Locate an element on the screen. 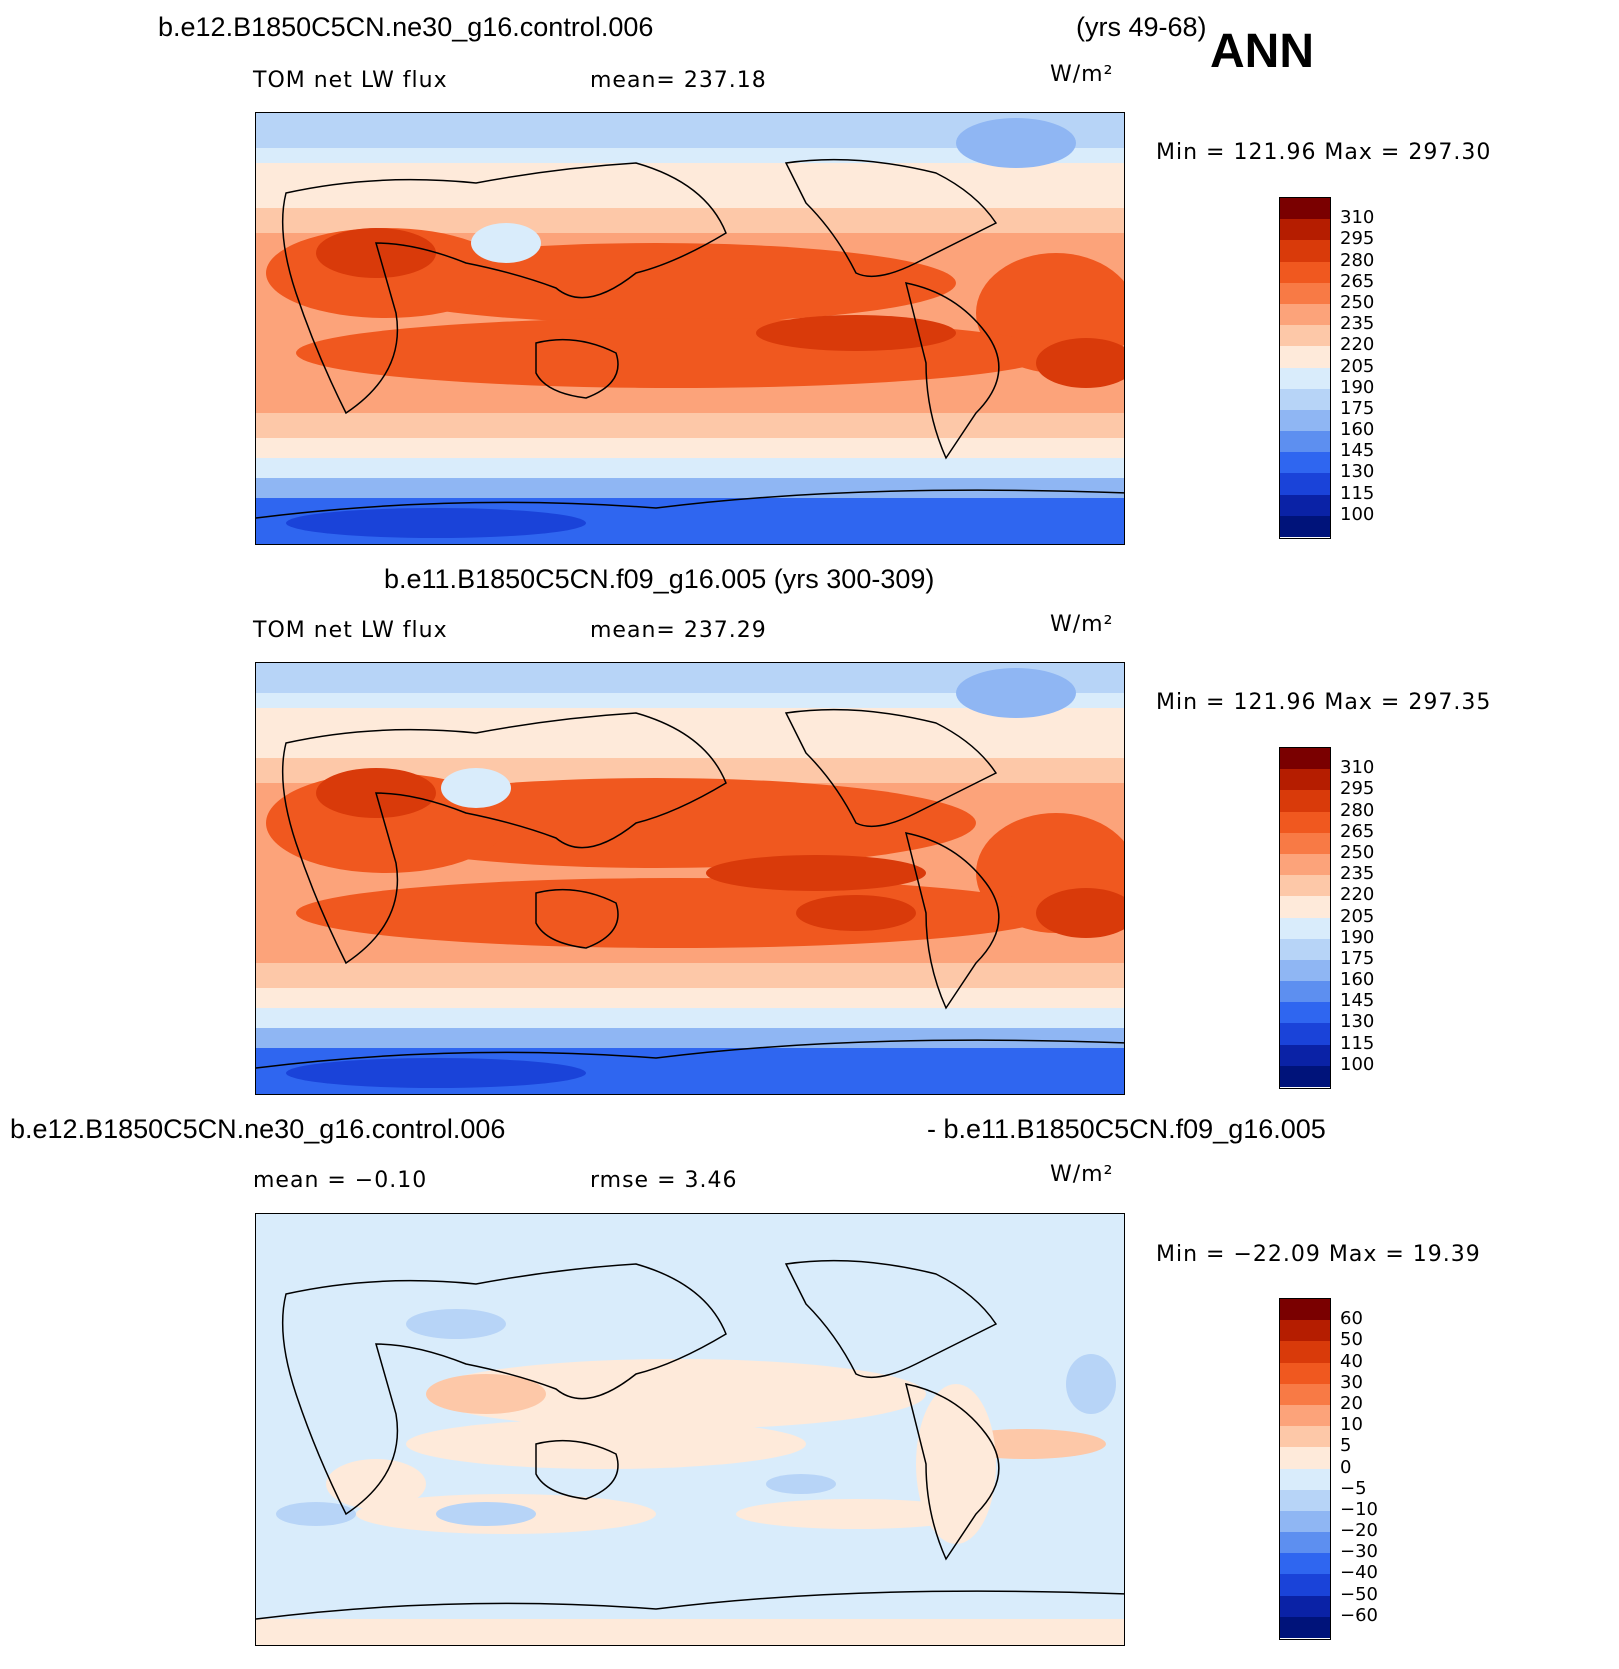 The width and height of the screenshot is (1619, 1669). colorbar-tick-label: −40 is located at coordinates (1359, 1573).